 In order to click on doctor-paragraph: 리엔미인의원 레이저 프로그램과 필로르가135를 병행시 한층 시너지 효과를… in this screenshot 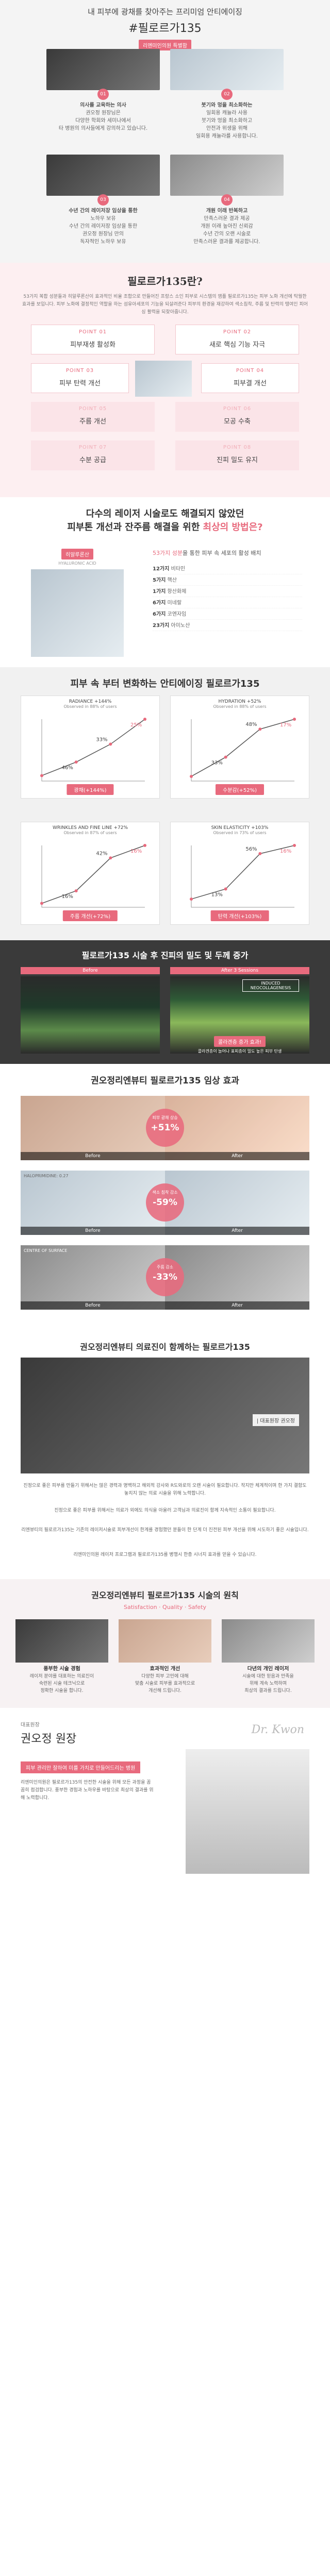, I will do `click(165, 1555)`.